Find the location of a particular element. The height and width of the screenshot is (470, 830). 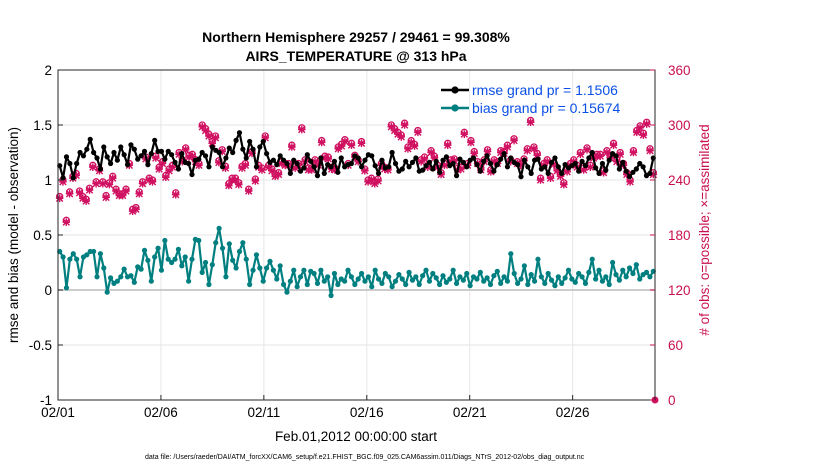

x-tick-label: 02/26 is located at coordinates (573, 412).